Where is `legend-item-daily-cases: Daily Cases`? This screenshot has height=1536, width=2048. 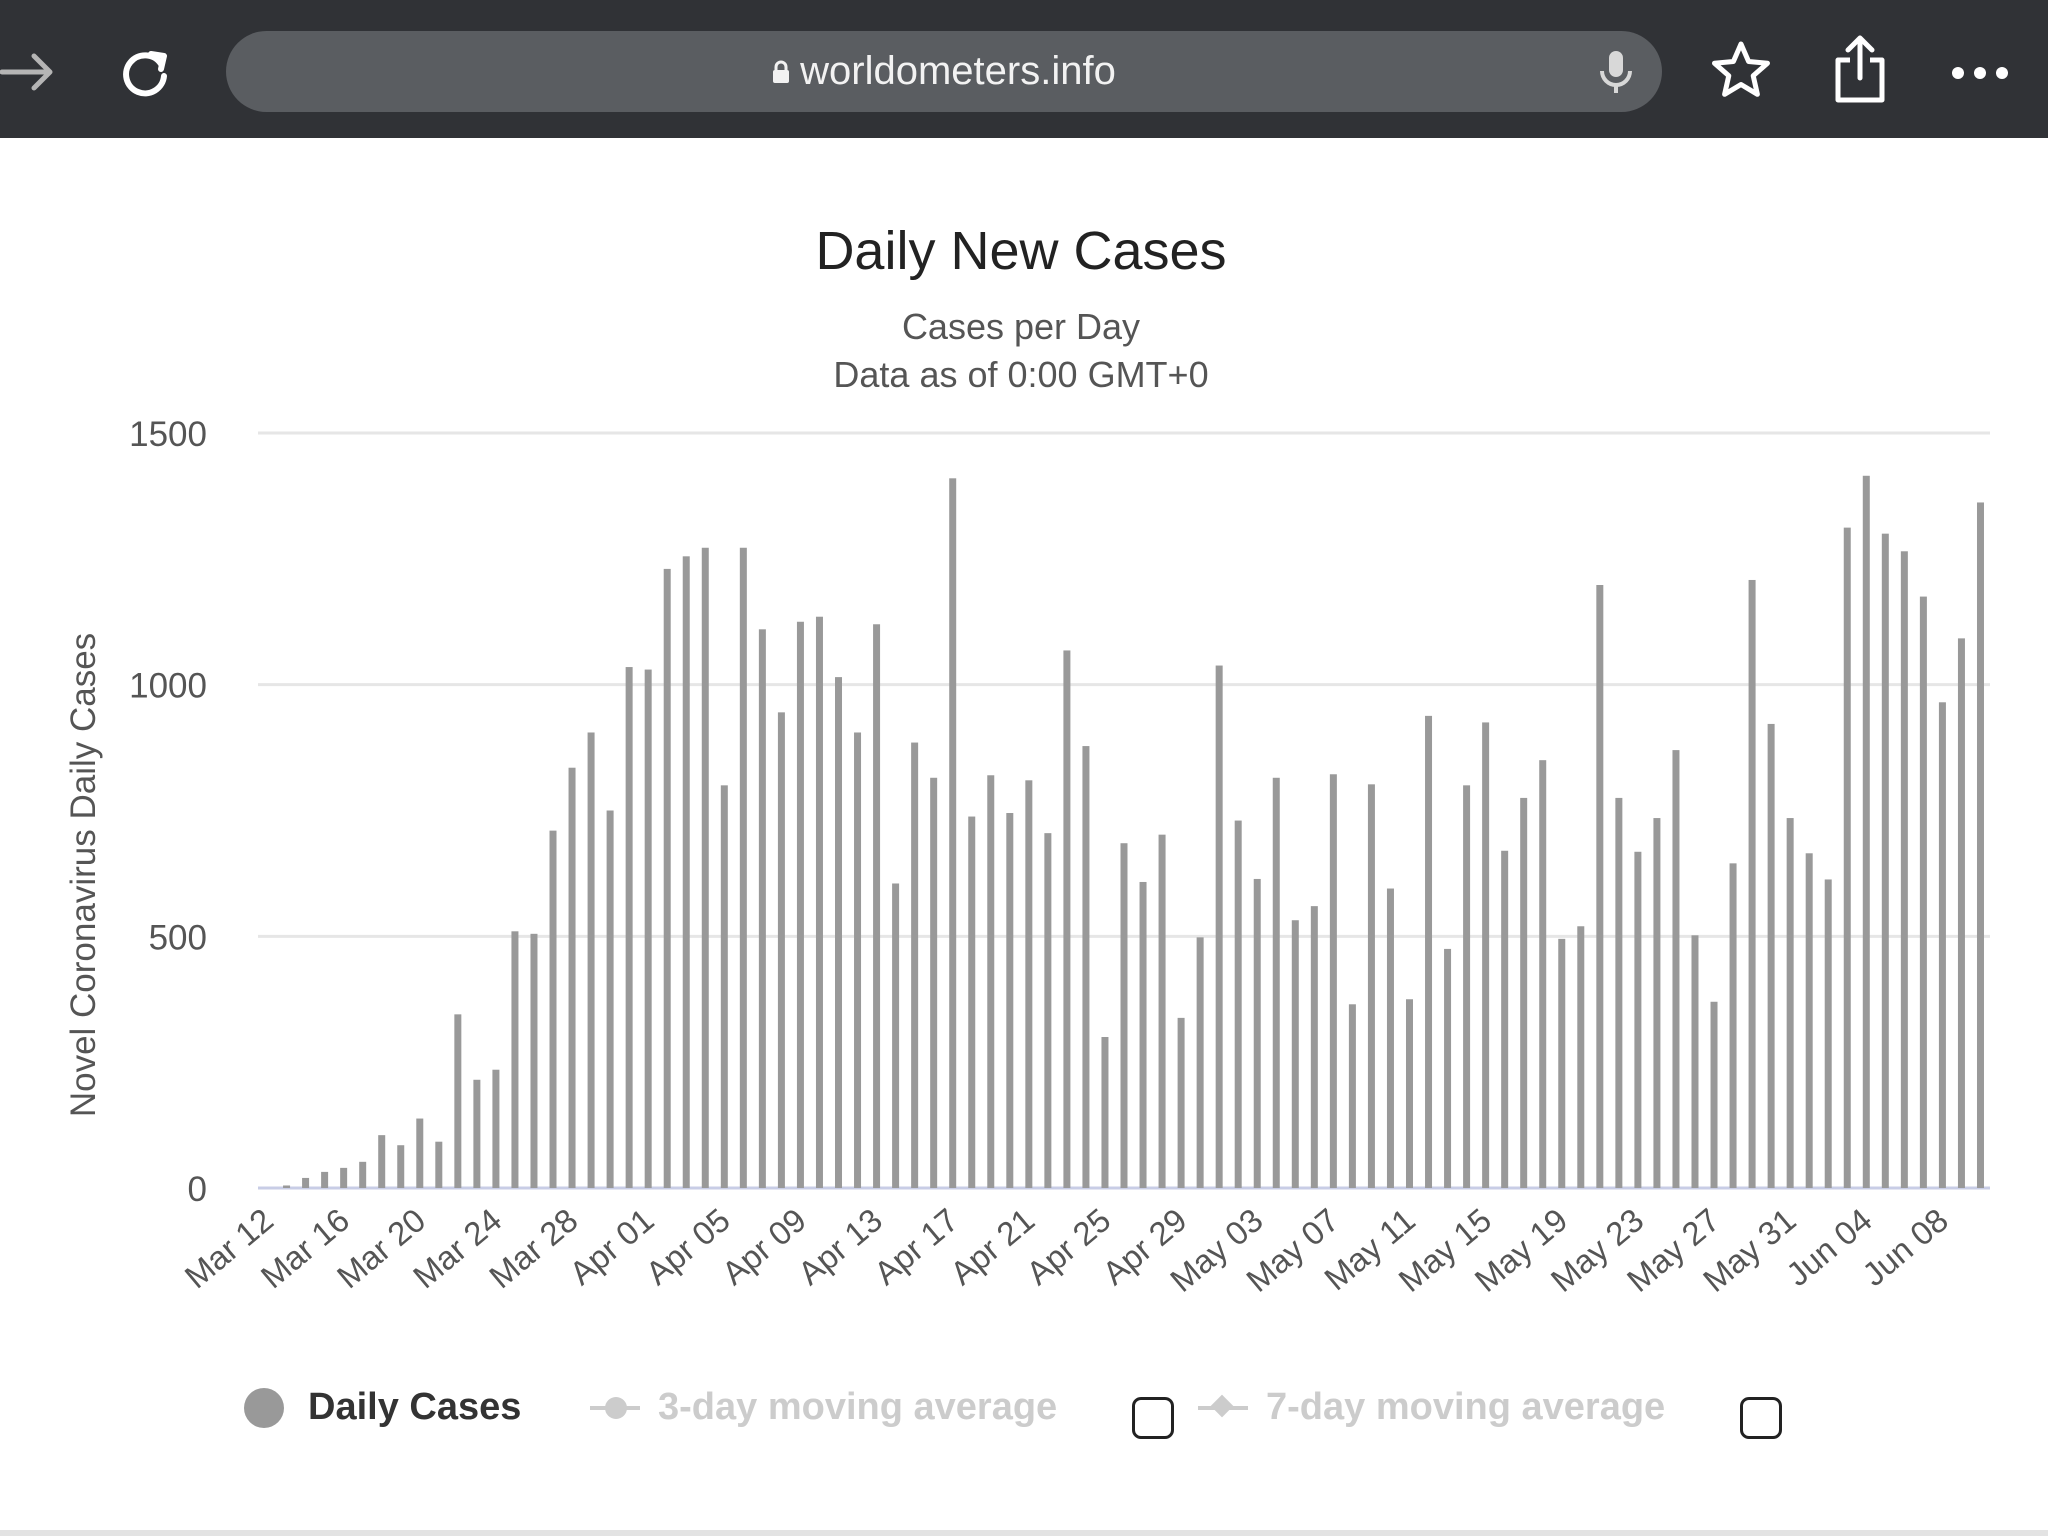
legend-item-daily-cases: Daily Cases is located at coordinates (382, 1407).